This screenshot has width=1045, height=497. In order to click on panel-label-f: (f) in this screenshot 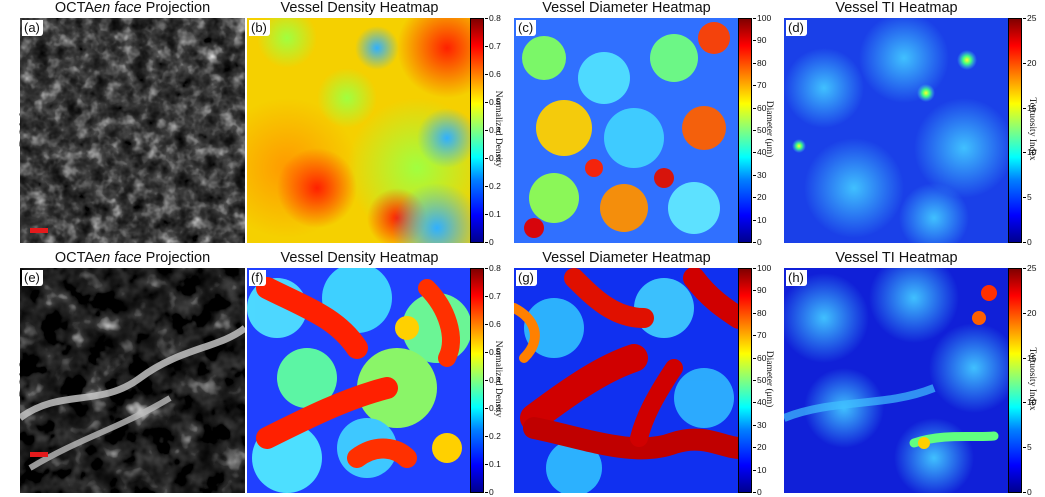, I will do `click(258, 278)`.